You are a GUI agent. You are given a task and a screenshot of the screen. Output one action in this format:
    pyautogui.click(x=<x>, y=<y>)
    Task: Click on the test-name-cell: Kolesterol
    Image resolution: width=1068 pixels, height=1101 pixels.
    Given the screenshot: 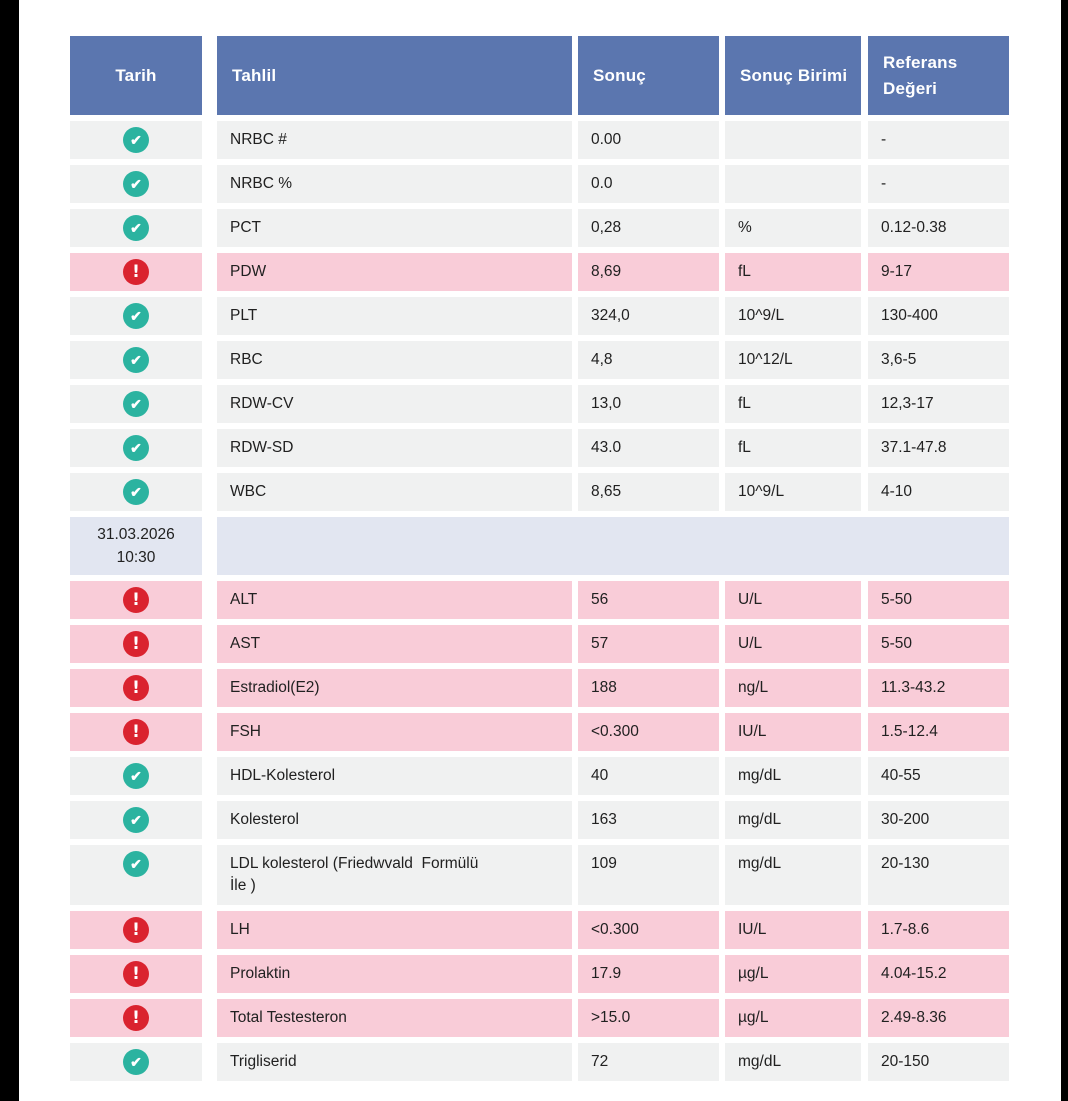 What is the action you would take?
    pyautogui.click(x=394, y=820)
    